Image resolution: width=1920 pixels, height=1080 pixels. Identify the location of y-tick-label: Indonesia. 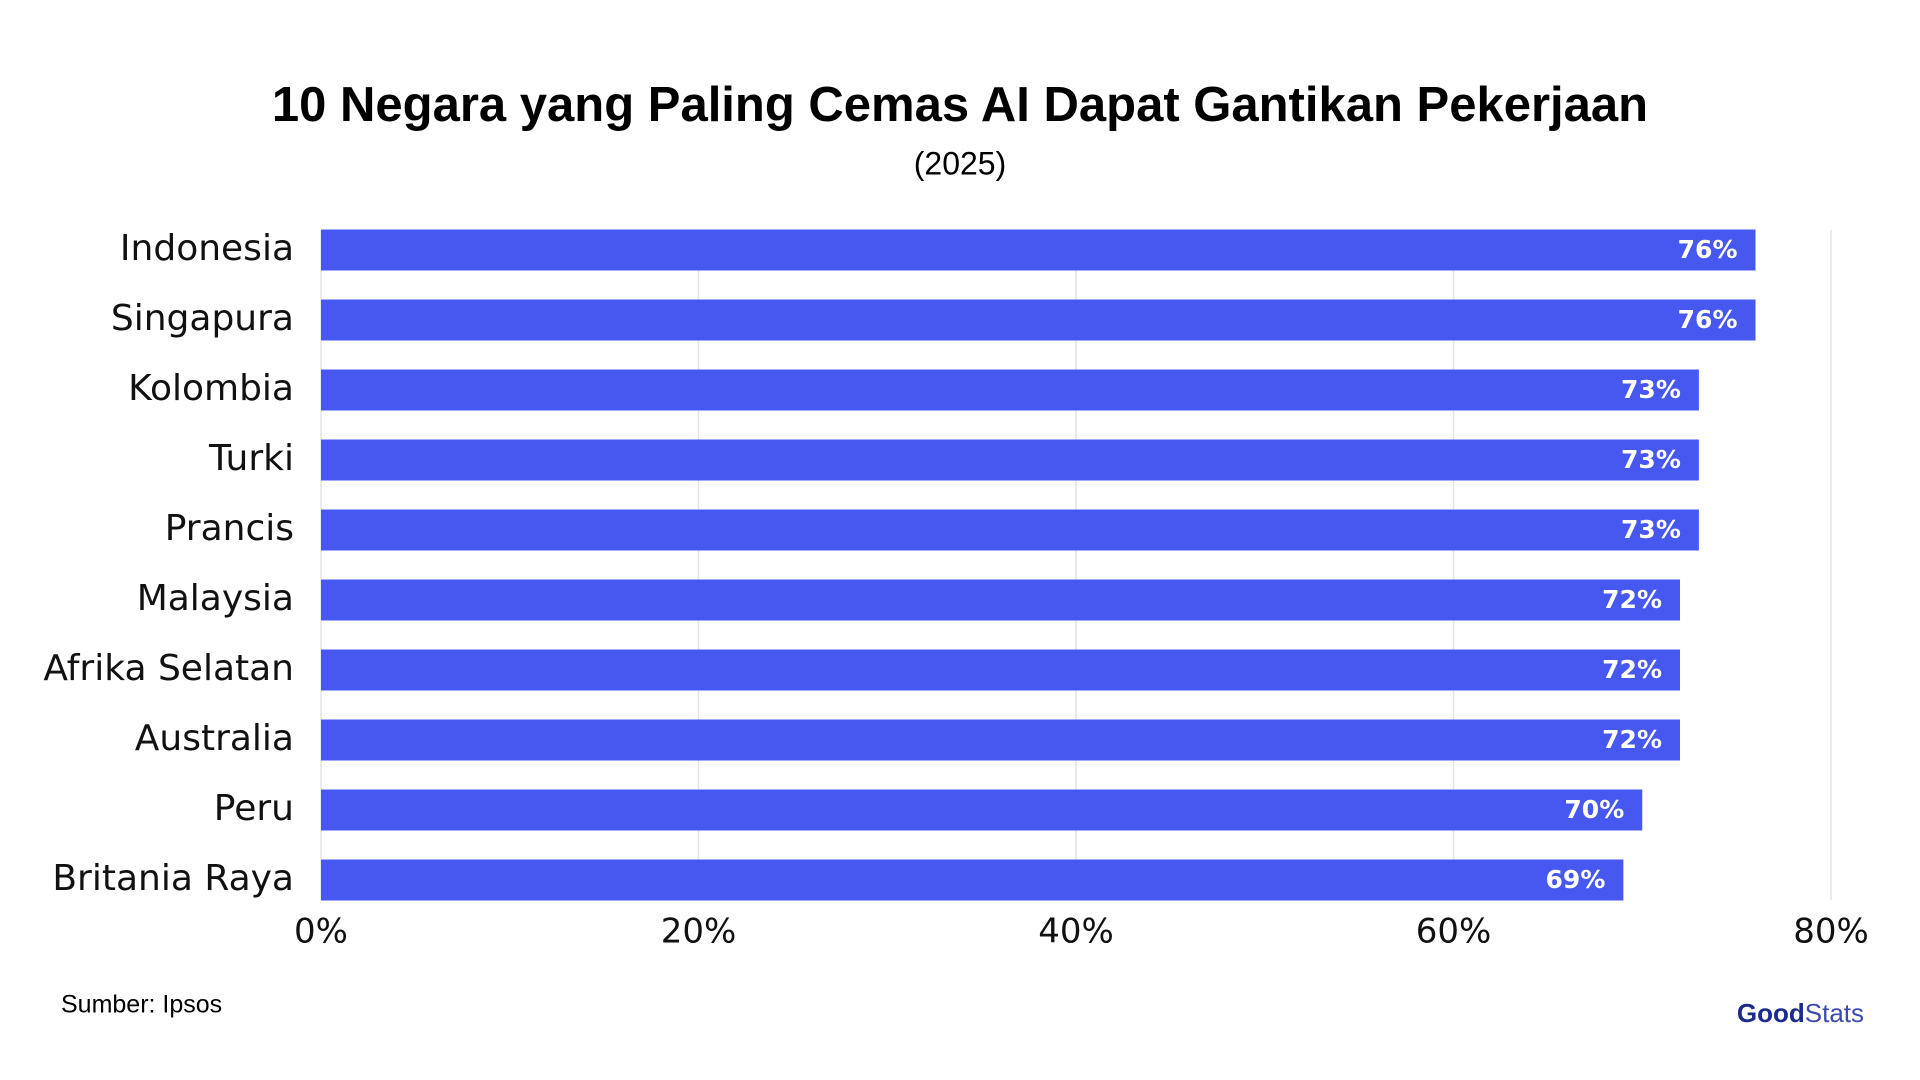
(207, 248).